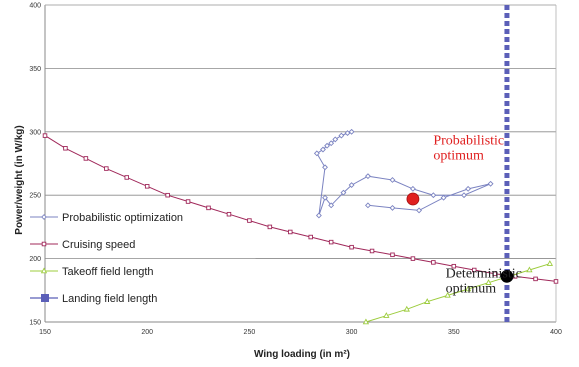  I want to click on legend-entry: Takeoff field length, so click(92, 272).